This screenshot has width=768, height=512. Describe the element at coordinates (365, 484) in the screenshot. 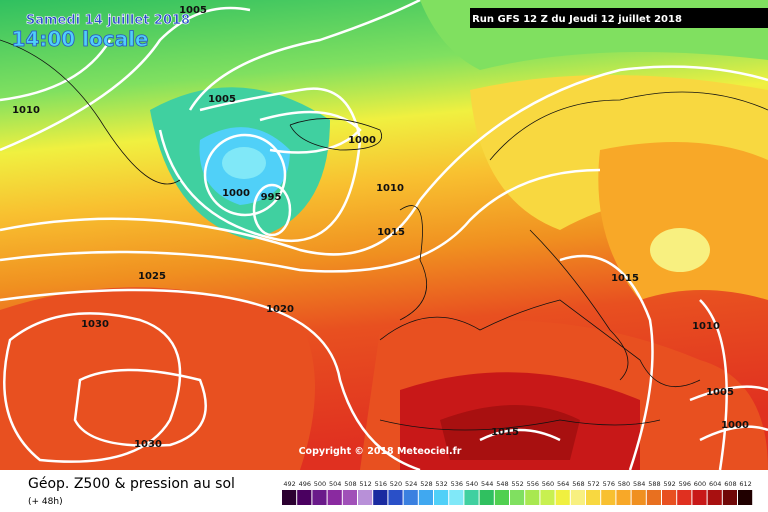

I see `colorbar-label: 512` at that location.